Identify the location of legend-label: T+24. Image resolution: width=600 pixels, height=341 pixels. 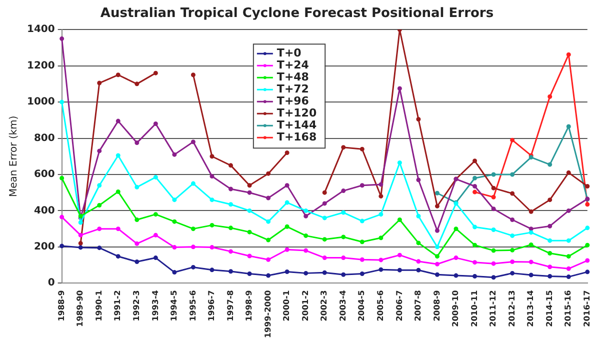
(293, 65).